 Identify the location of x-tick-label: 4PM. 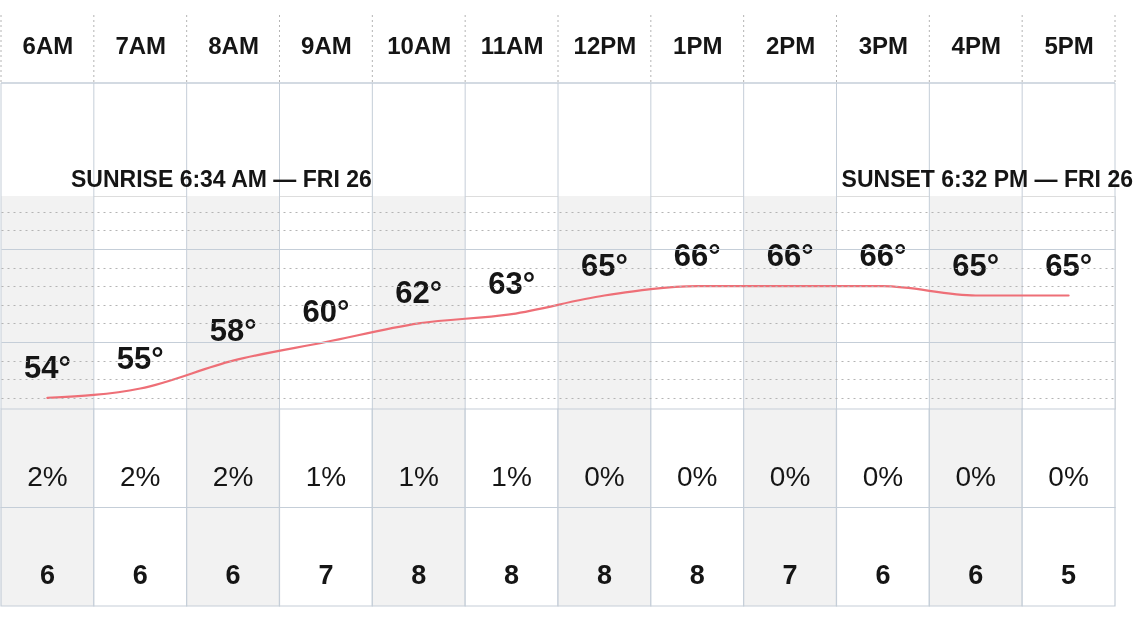
(976, 45).